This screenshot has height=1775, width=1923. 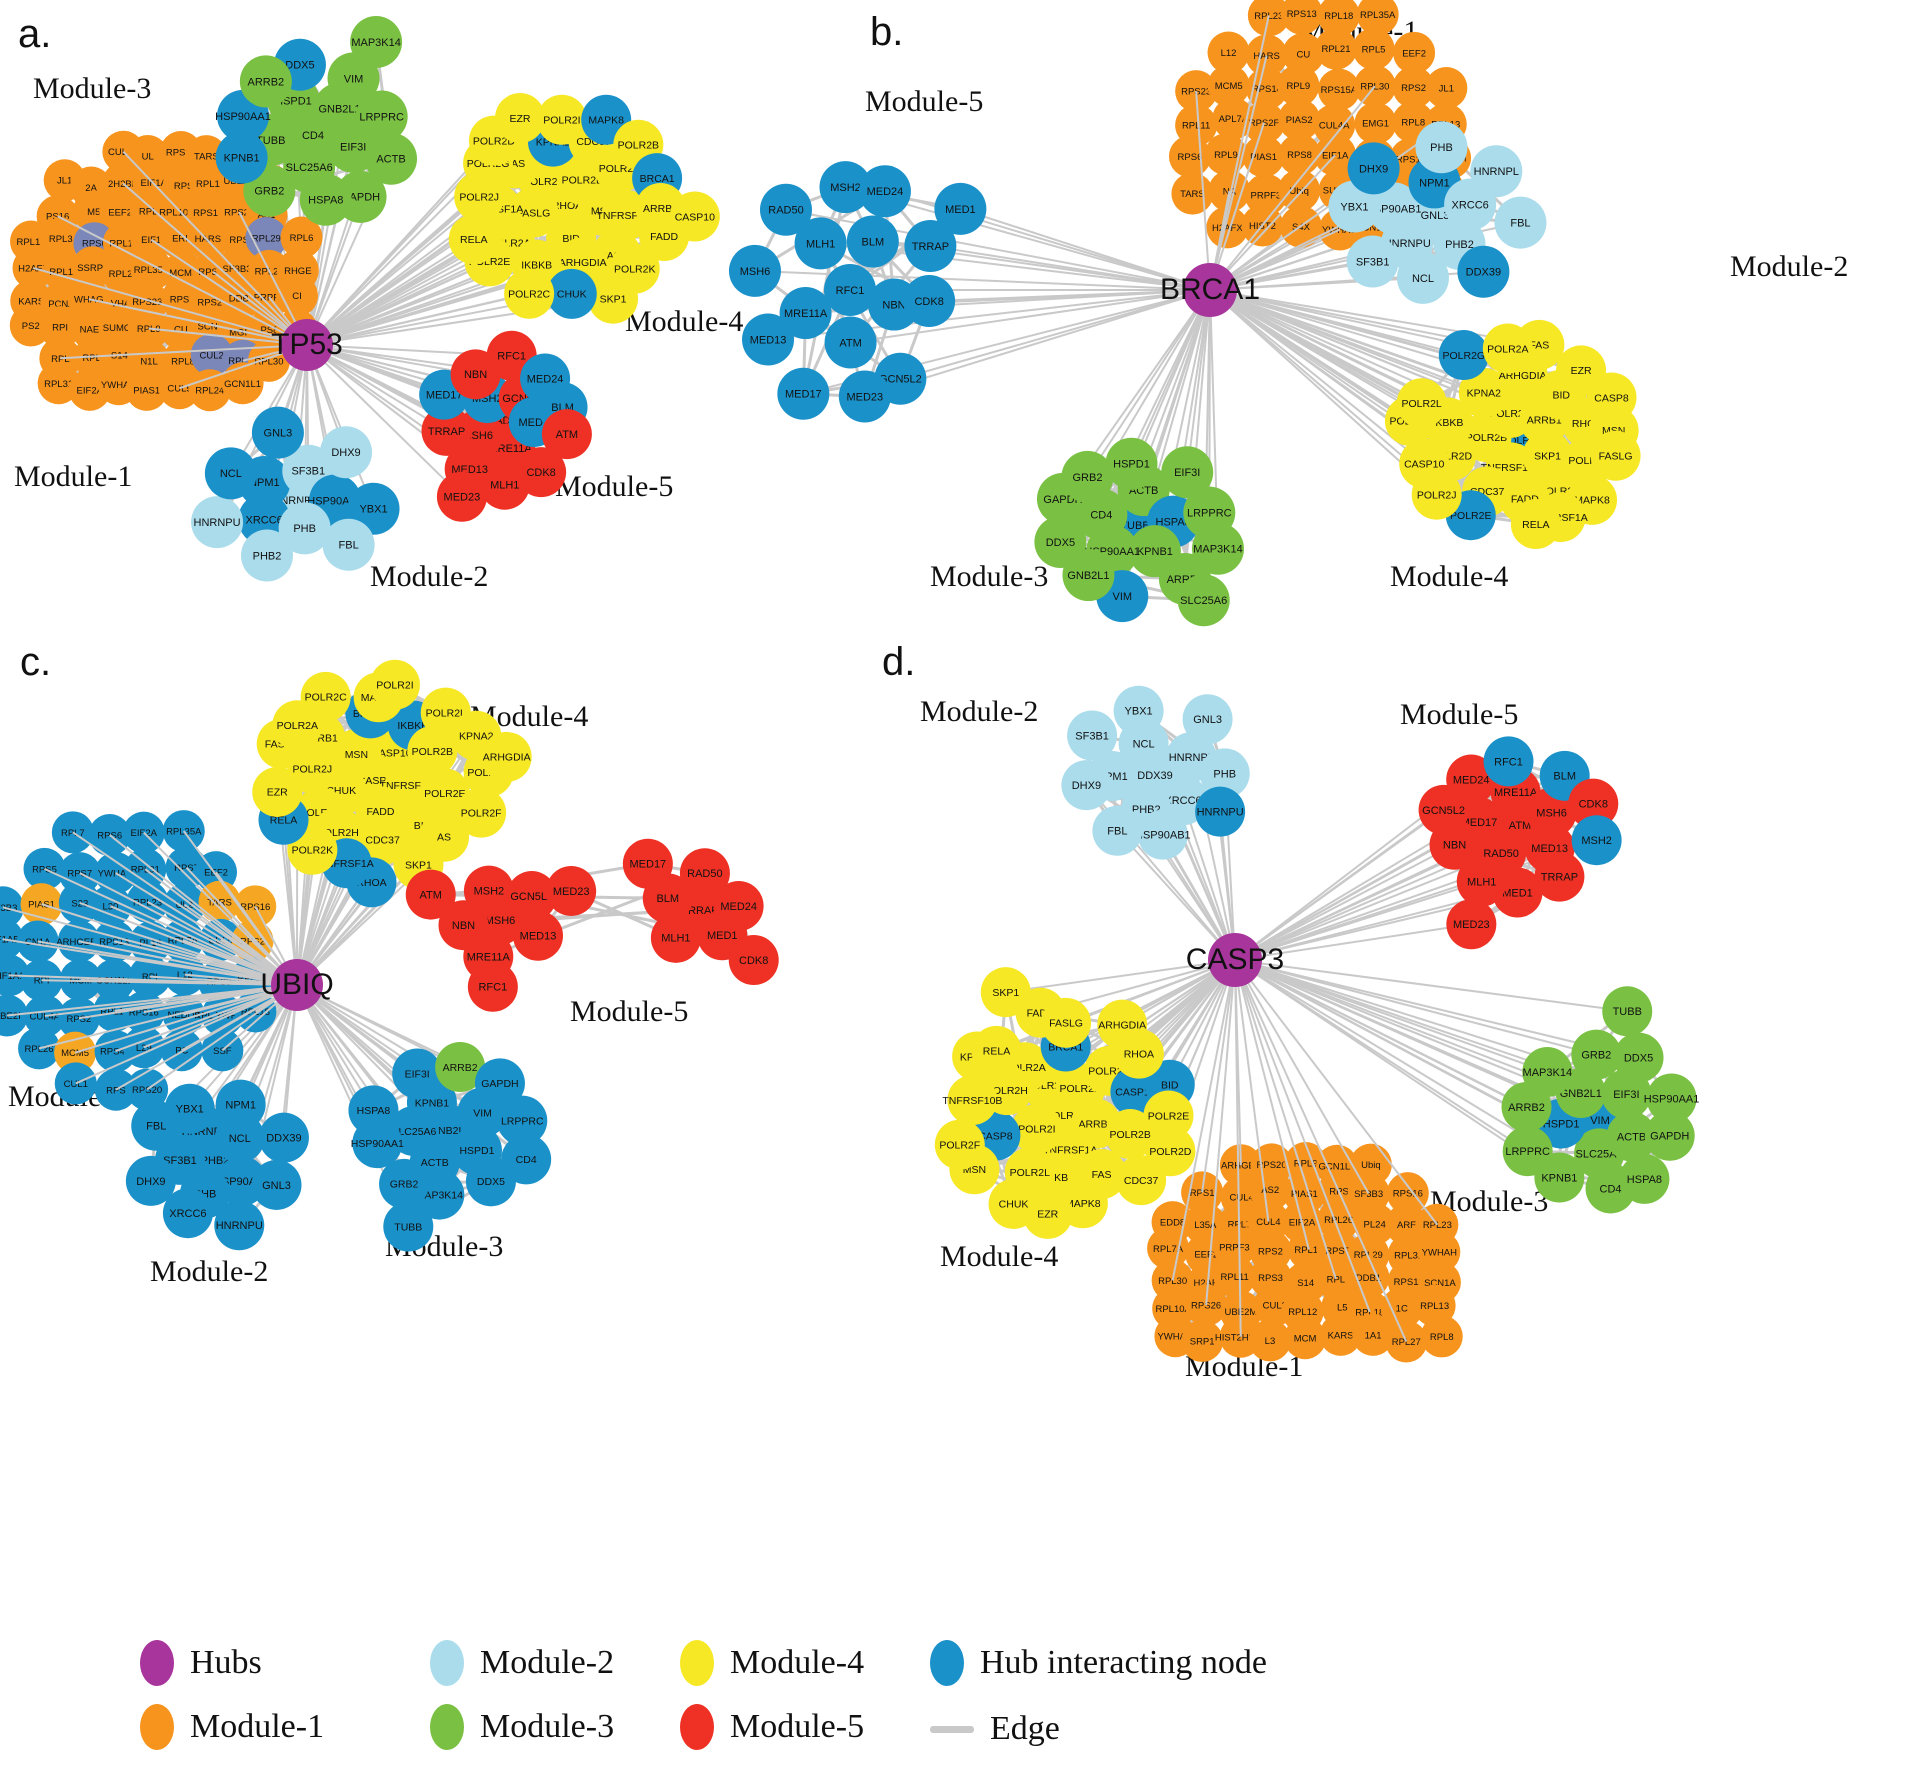 What do you see at coordinates (529, 293) in the screenshot?
I see `network-node-POLR2C: POLR2C` at bounding box center [529, 293].